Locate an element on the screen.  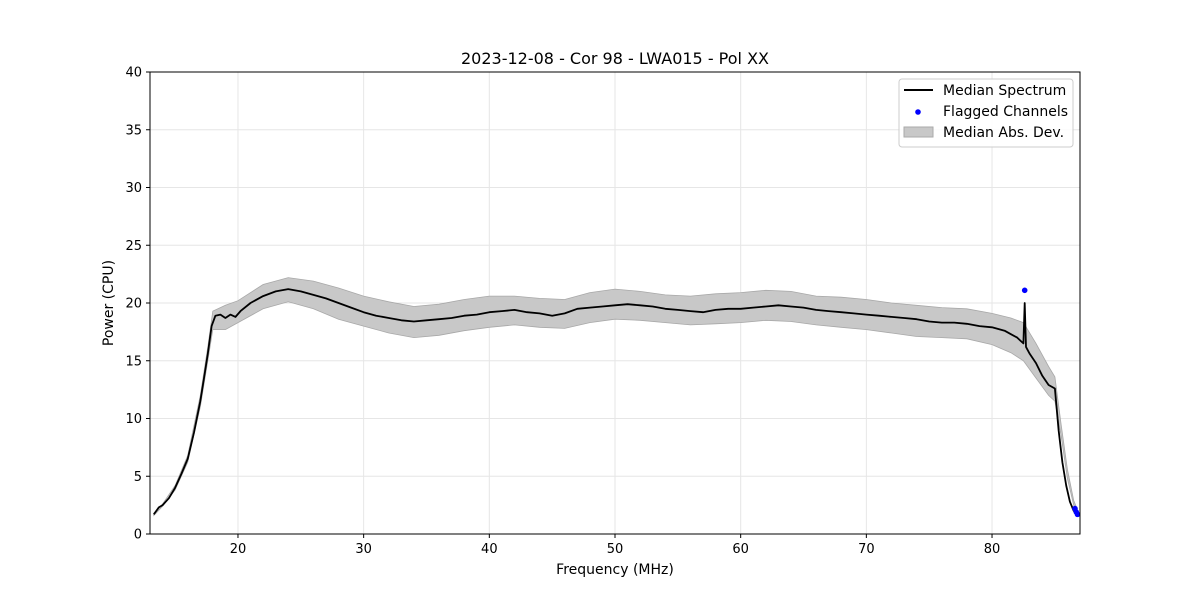
legend-box is located at coordinates (986, 113).